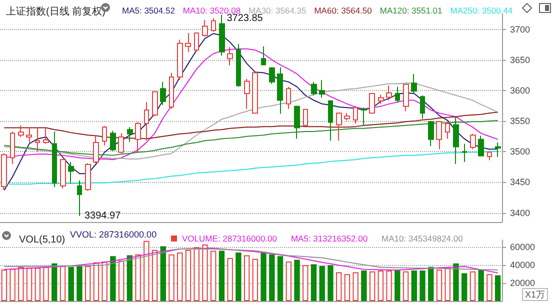 The width and height of the screenshot is (554, 303). I want to click on chart-title: VOL(5,10), so click(42, 240).